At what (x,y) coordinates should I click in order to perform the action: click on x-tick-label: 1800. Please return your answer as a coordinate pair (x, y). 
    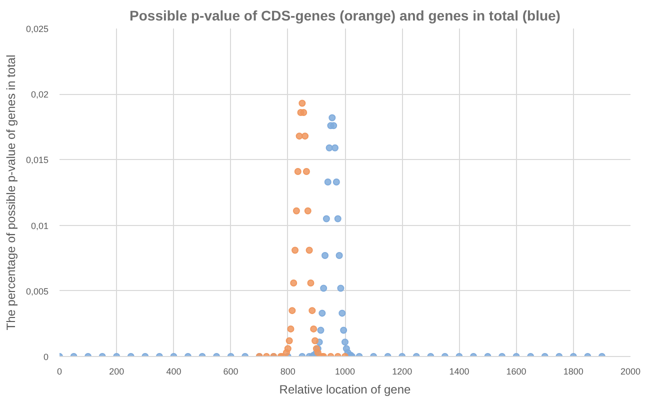
    Looking at the image, I should click on (573, 371).